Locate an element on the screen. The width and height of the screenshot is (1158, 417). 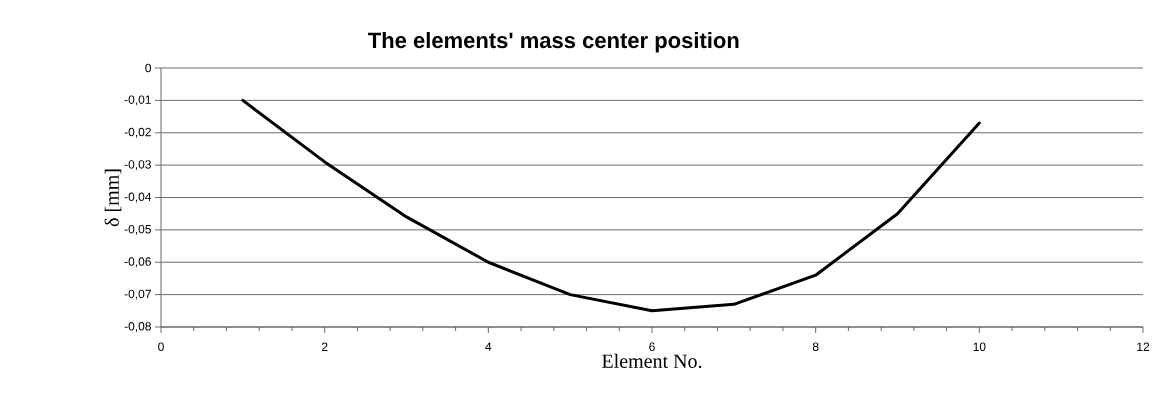
x-tick-label: 8 is located at coordinates (815, 347).